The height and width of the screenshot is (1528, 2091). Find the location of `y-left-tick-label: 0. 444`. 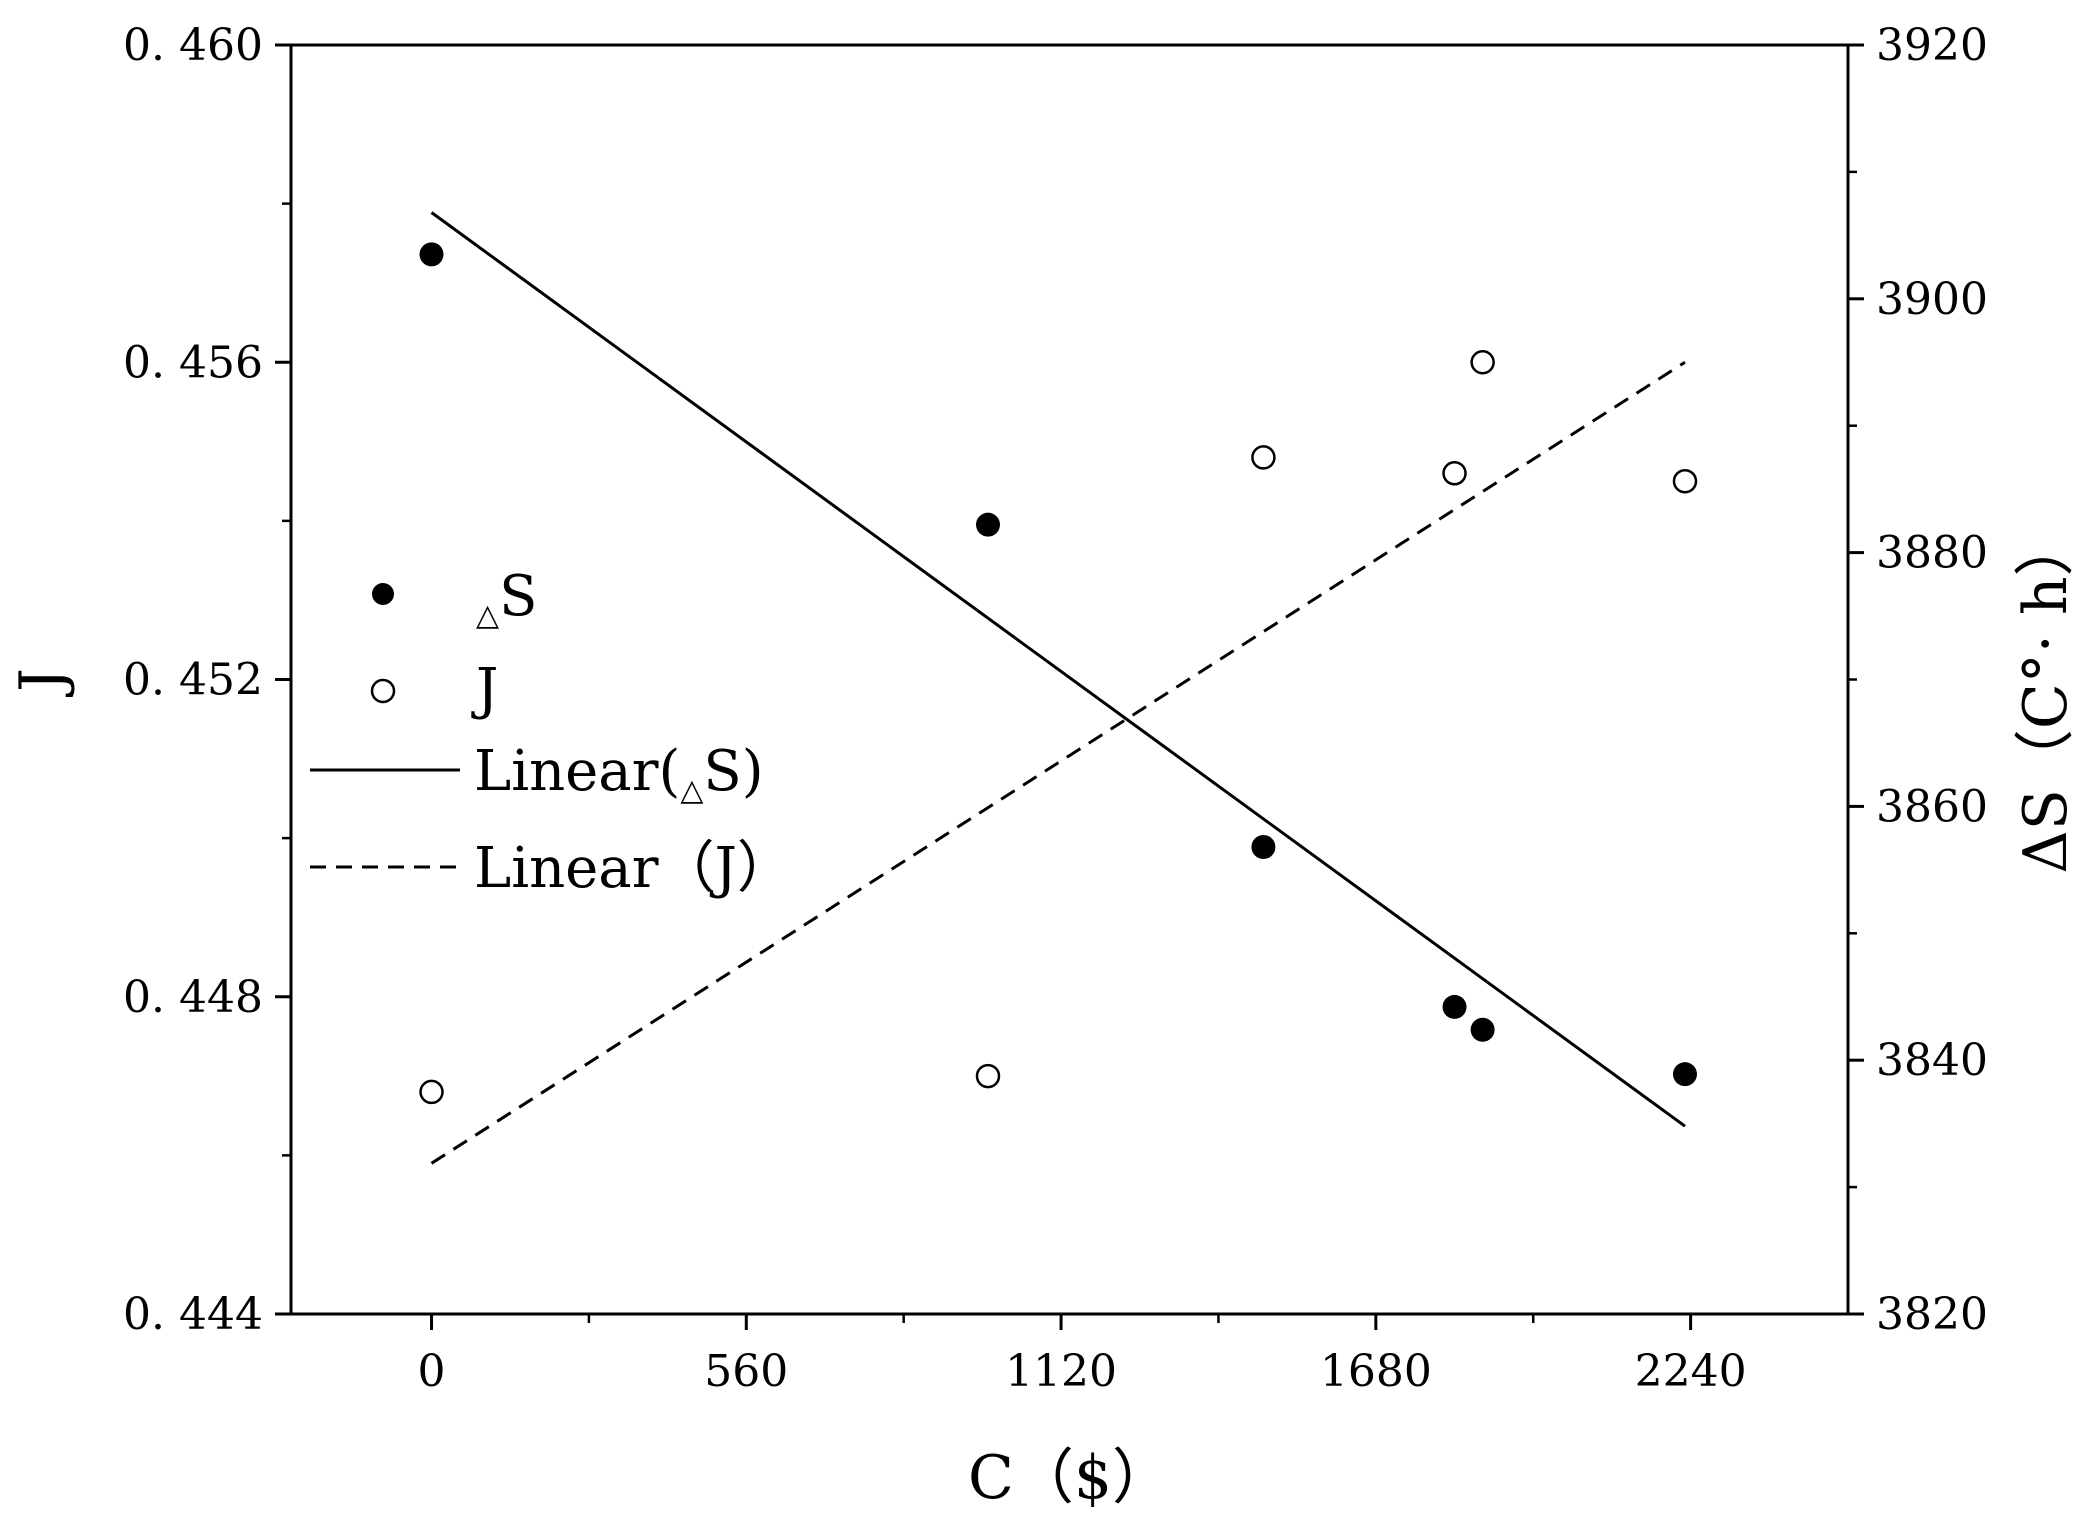

y-left-tick-label: 0. 444 is located at coordinates (193, 1314).